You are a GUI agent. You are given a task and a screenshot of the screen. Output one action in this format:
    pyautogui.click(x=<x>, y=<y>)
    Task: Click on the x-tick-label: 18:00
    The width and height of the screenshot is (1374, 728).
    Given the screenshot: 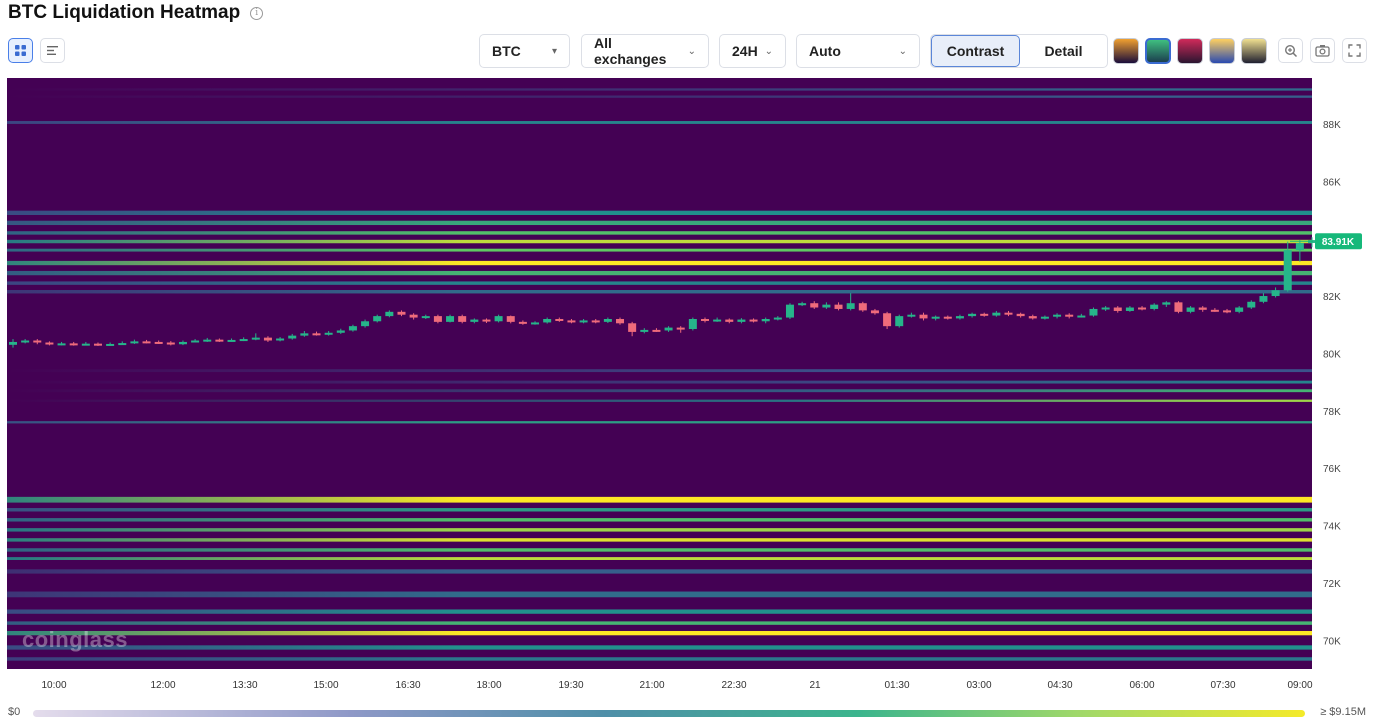 What is the action you would take?
    pyautogui.click(x=488, y=685)
    